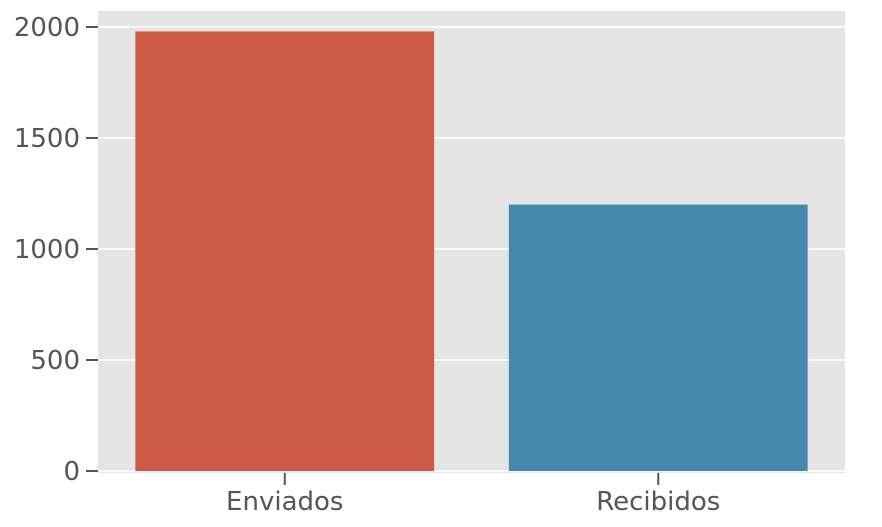  Describe the element at coordinates (55, 361) in the screenshot. I see `y-tick-label: 500` at that location.